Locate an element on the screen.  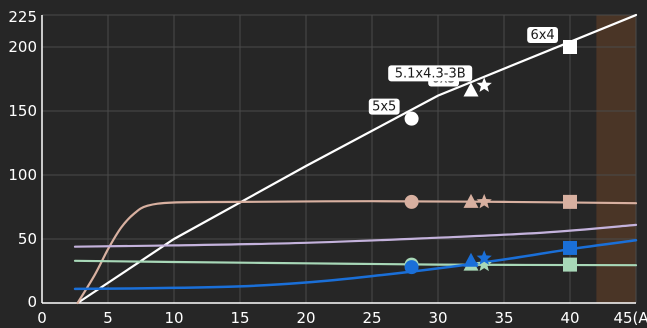
point-label: 5x5 is located at coordinates (384, 107).